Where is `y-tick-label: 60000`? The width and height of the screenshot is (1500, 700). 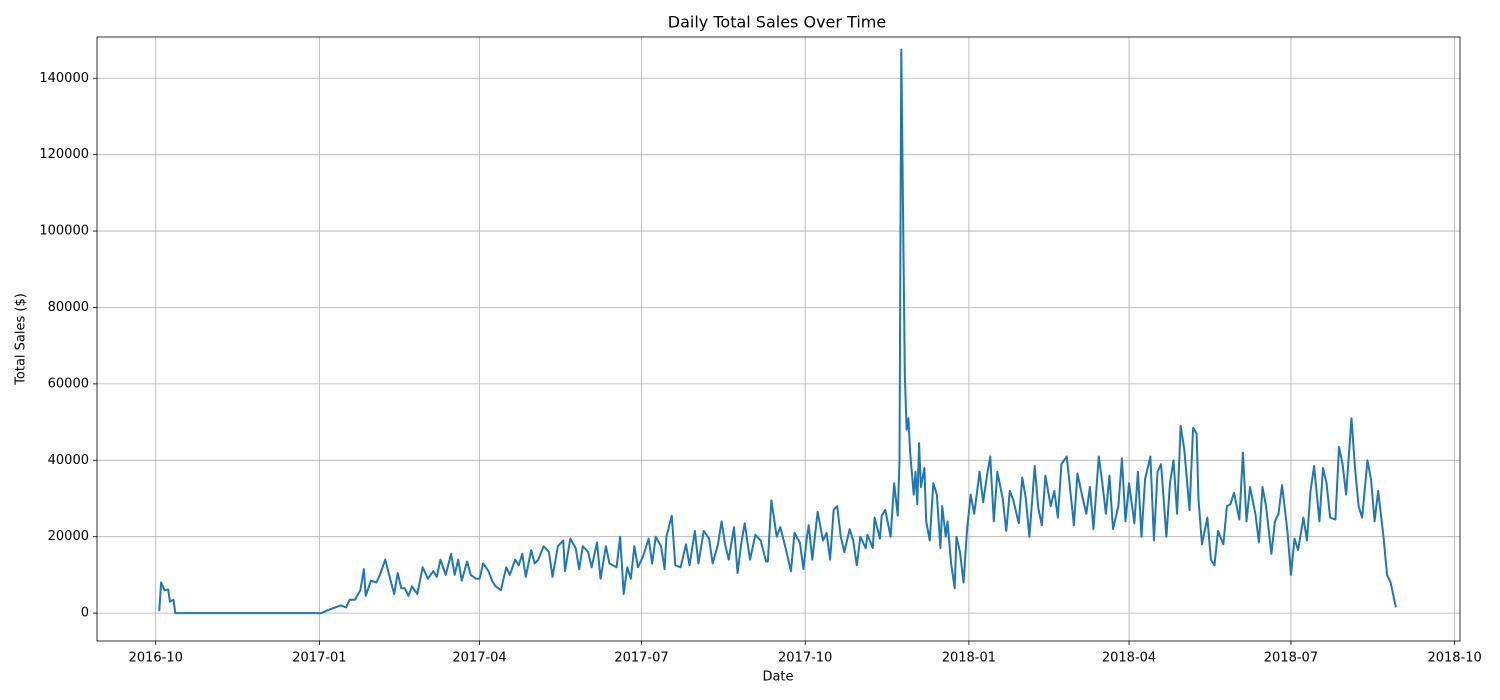
y-tick-label: 60000 is located at coordinates (68, 383).